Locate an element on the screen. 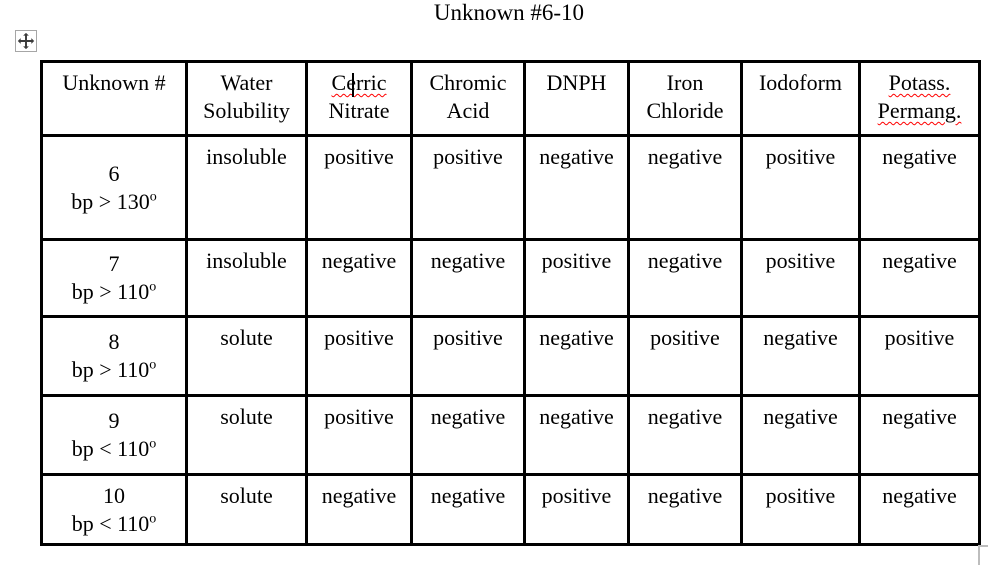 This screenshot has height=565, width=988. header-cell-unknown: Unknown # is located at coordinates (114, 98).